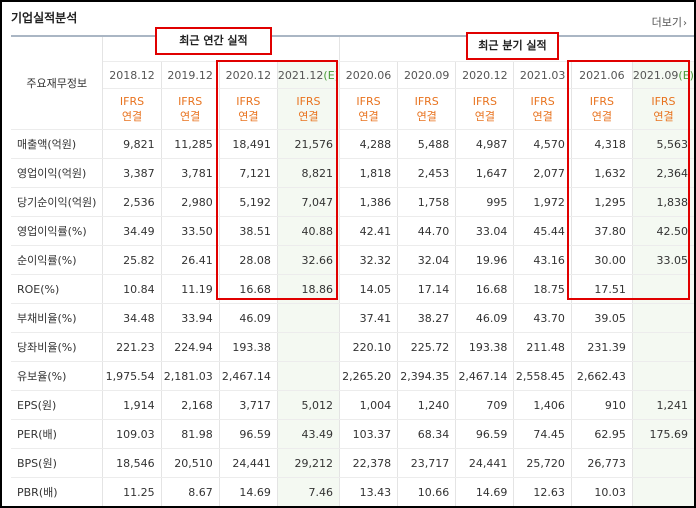 The width and height of the screenshot is (696, 508). What do you see at coordinates (669, 22) in the screenshot?
I see `more-link: 더보기›` at bounding box center [669, 22].